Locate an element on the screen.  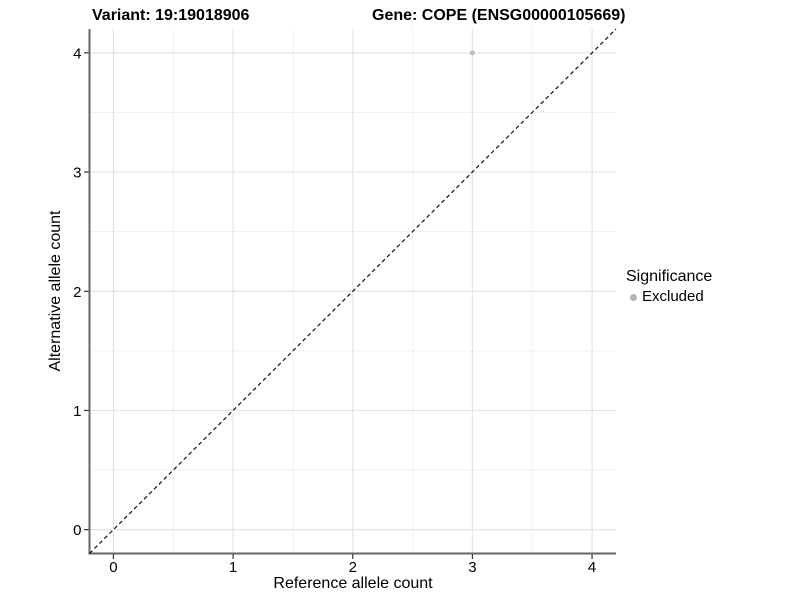
y-tick-label: 4 is located at coordinates (77, 53).